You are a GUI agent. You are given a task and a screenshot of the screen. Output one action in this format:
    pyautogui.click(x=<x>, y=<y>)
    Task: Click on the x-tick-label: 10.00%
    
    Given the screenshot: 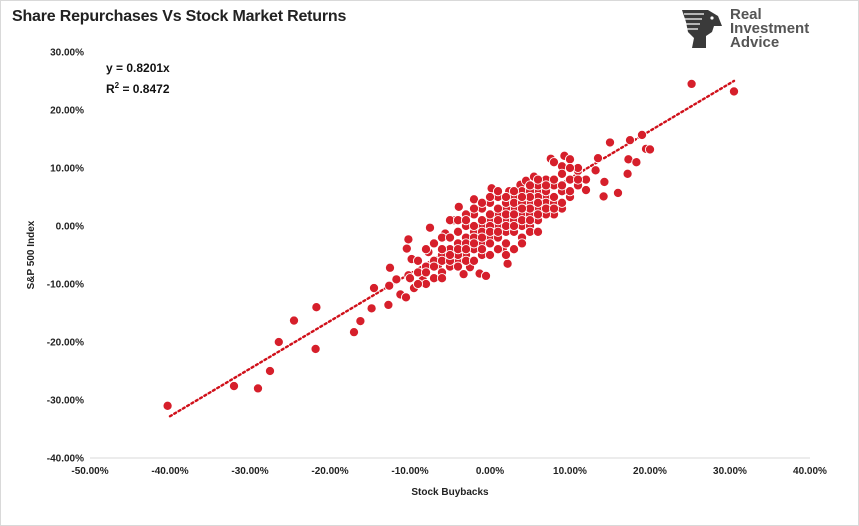 What is the action you would take?
    pyautogui.click(x=570, y=471)
    